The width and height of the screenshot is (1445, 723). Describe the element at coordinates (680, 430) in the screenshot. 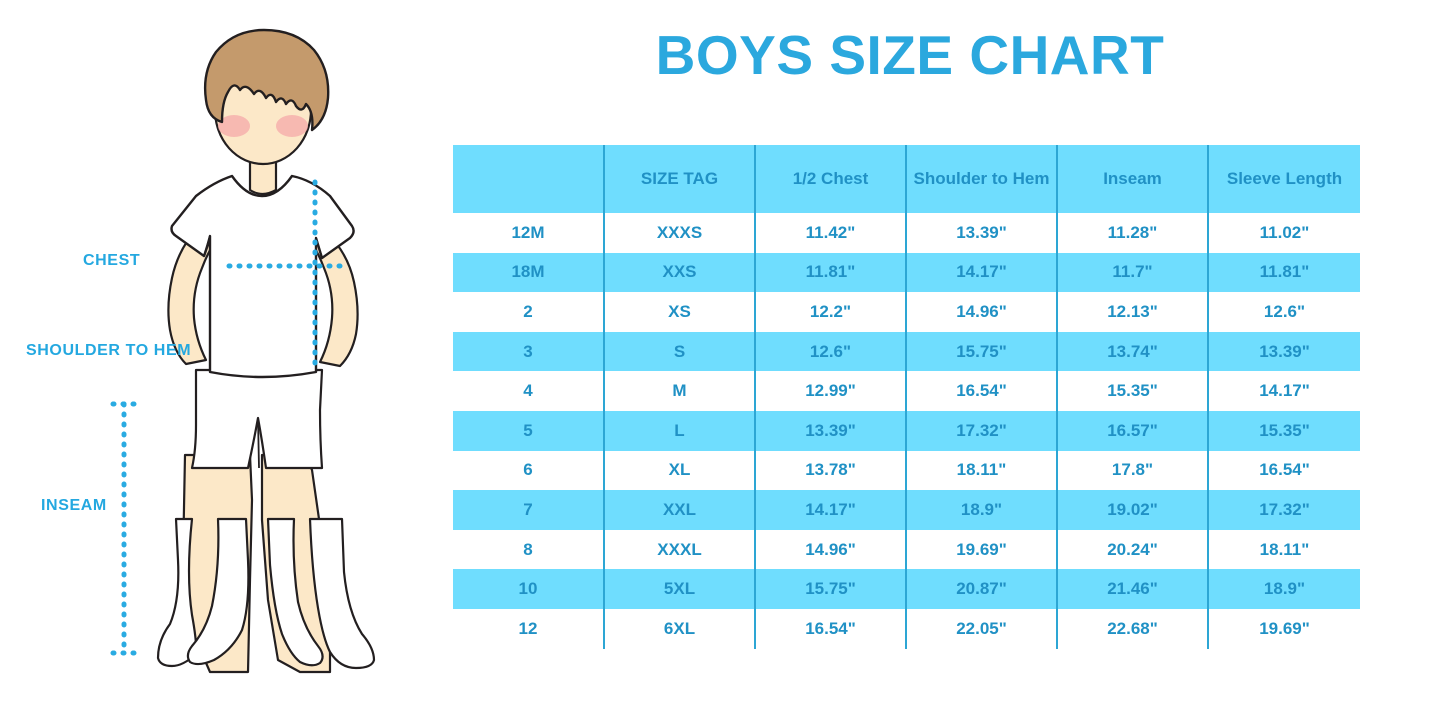

I see `table-cell: L` at that location.